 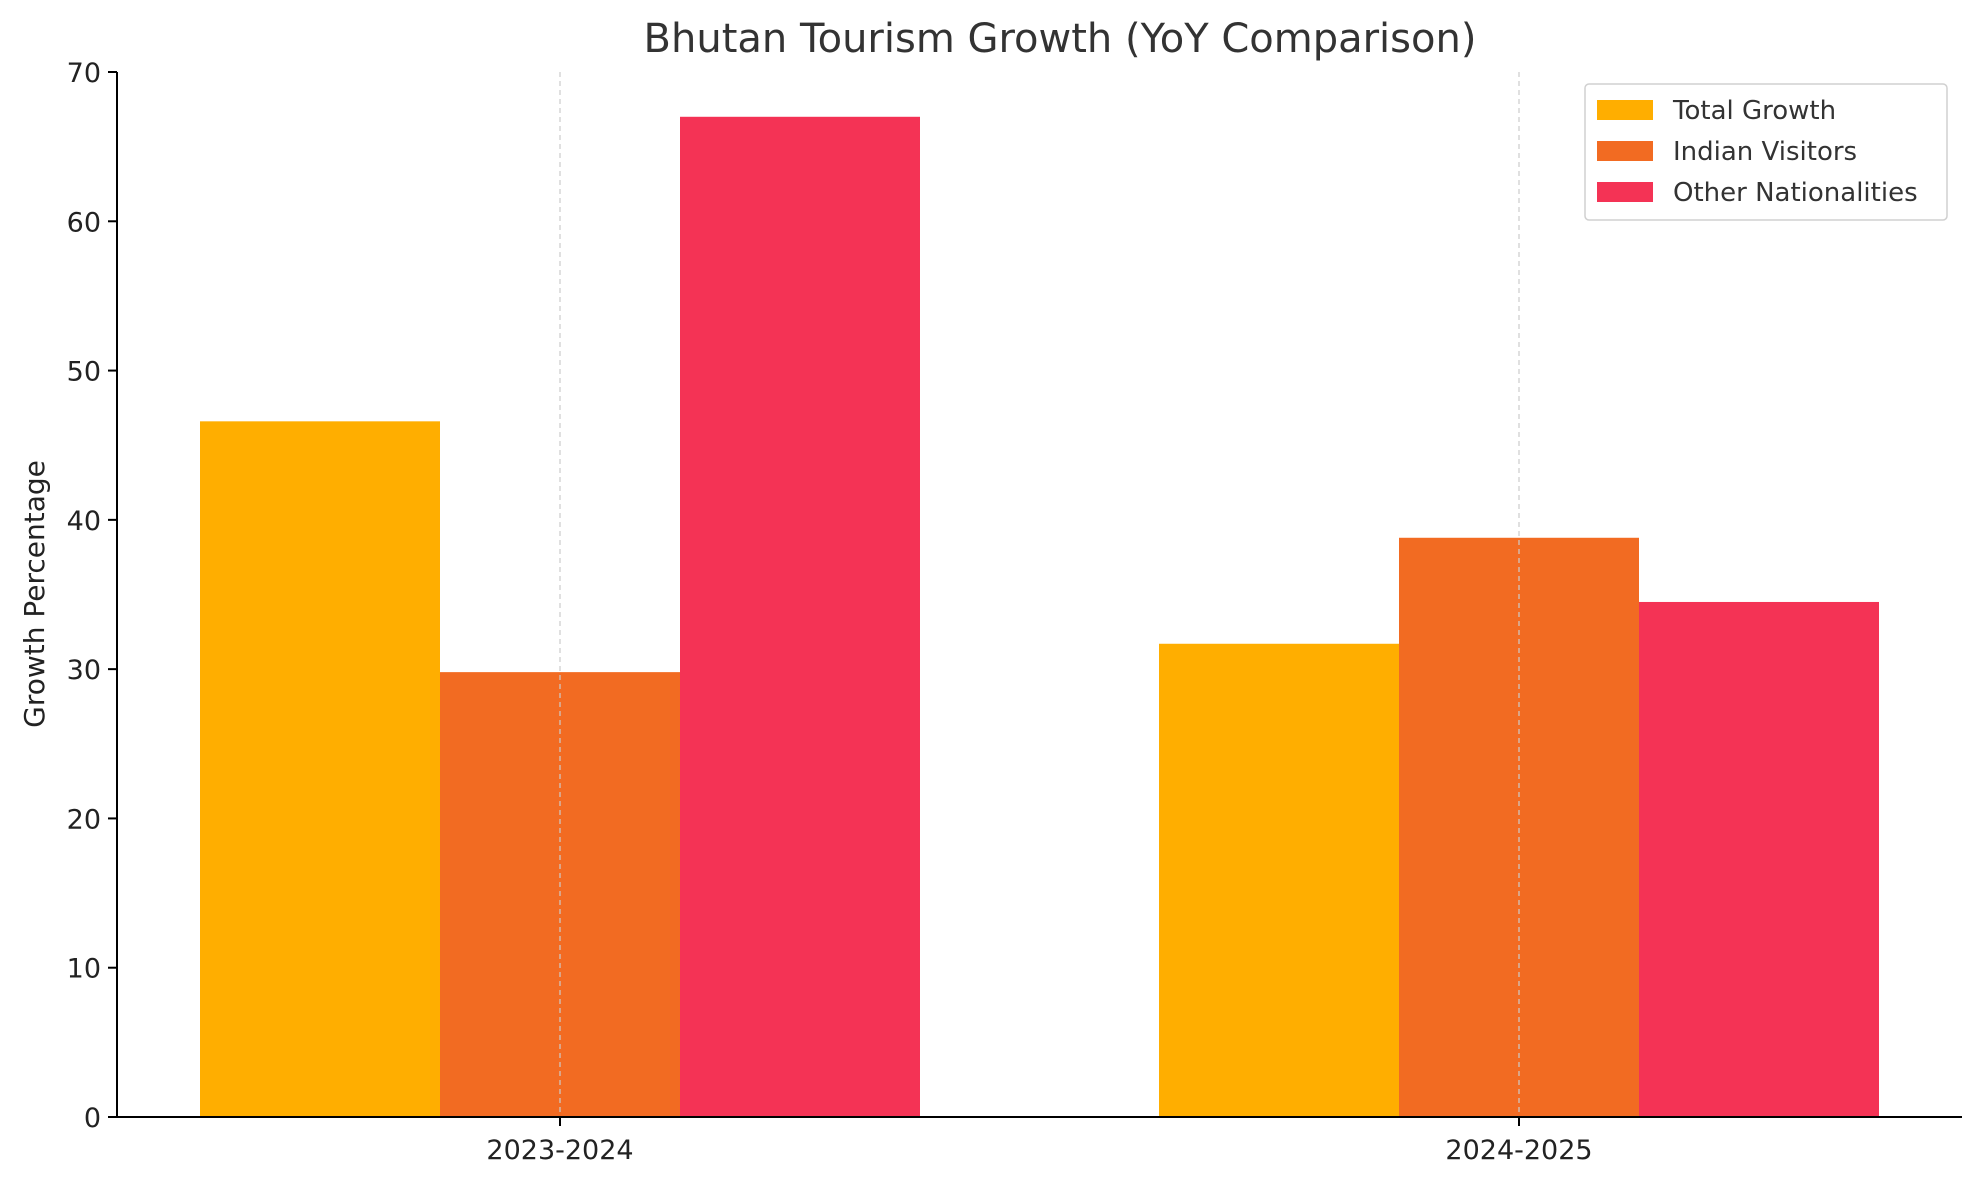 What do you see at coordinates (84, 73) in the screenshot?
I see `y-tick-label-70: 70` at bounding box center [84, 73].